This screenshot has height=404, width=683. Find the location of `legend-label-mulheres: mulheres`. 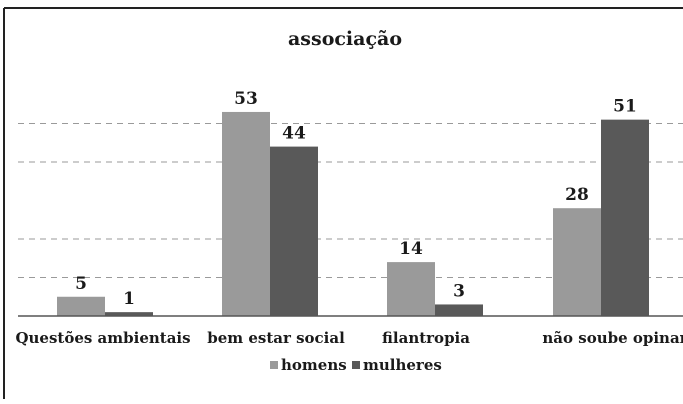

legend-label-mulheres: mulheres is located at coordinates (402, 365).